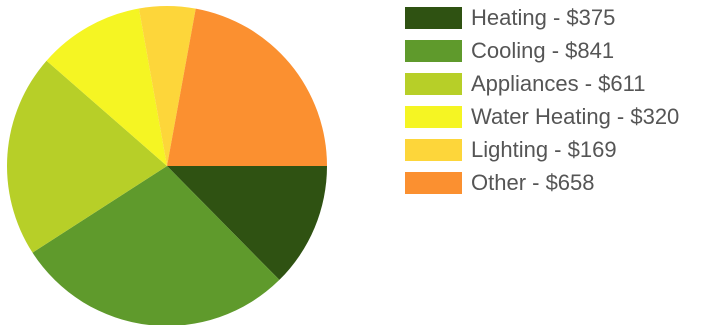 This screenshot has width=727, height=325. What do you see at coordinates (575, 117) in the screenshot?
I see `legend-label: Water Heating - $320` at bounding box center [575, 117].